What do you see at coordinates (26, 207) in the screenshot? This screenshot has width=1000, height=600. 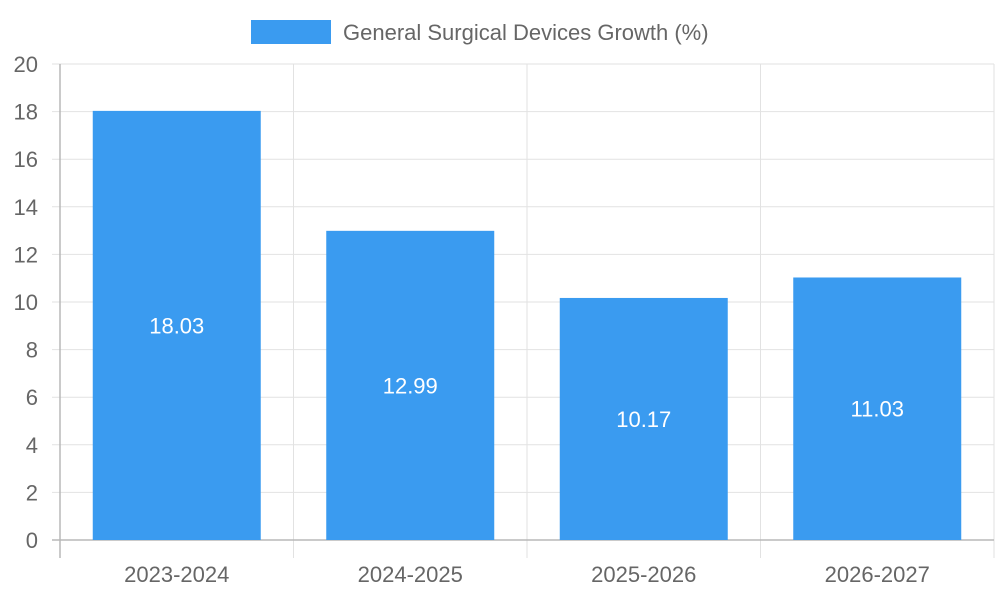 I see `y-tick-label: 14` at bounding box center [26, 207].